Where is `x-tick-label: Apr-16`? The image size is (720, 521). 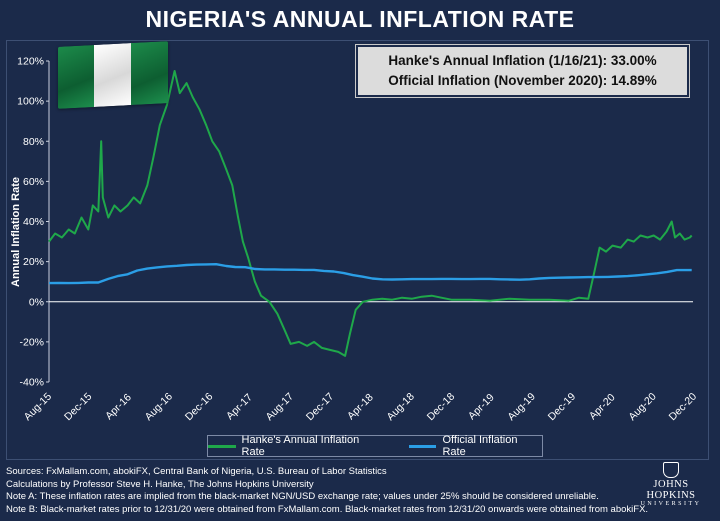
x-tick-label: Apr-16 is located at coordinates (118, 406).